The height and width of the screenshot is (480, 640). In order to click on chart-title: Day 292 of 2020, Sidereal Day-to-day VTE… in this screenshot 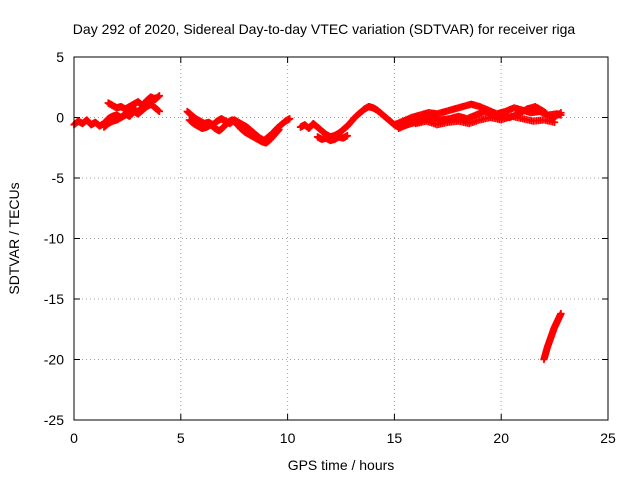, I will do `click(324, 29)`.